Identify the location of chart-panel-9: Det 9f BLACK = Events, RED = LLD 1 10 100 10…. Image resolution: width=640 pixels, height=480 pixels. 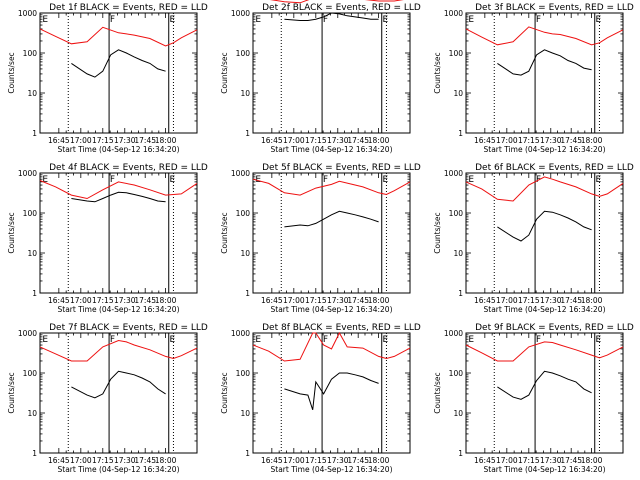
(533, 398).